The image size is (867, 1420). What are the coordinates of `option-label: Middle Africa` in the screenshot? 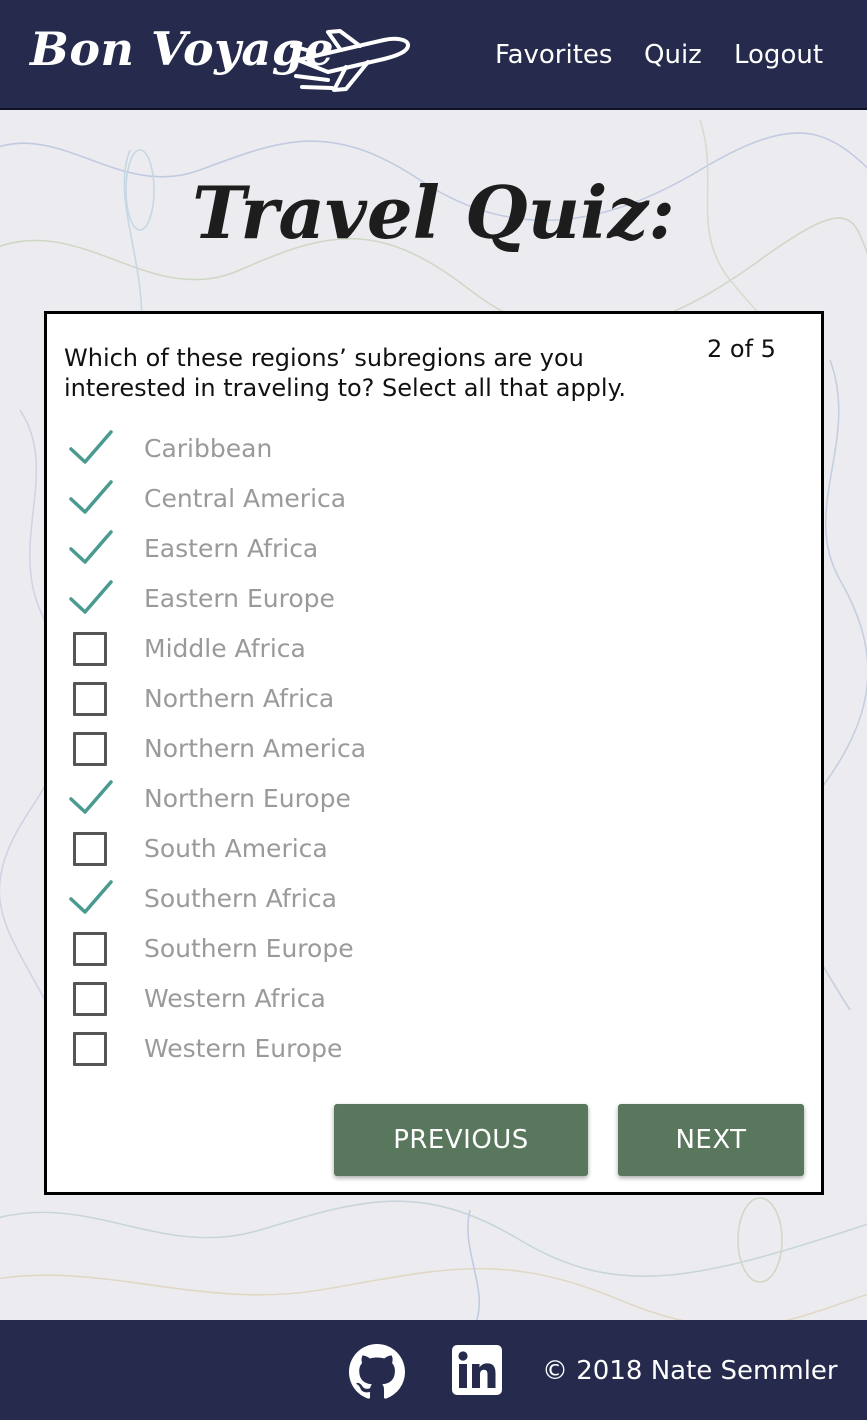 It's located at (225, 648).